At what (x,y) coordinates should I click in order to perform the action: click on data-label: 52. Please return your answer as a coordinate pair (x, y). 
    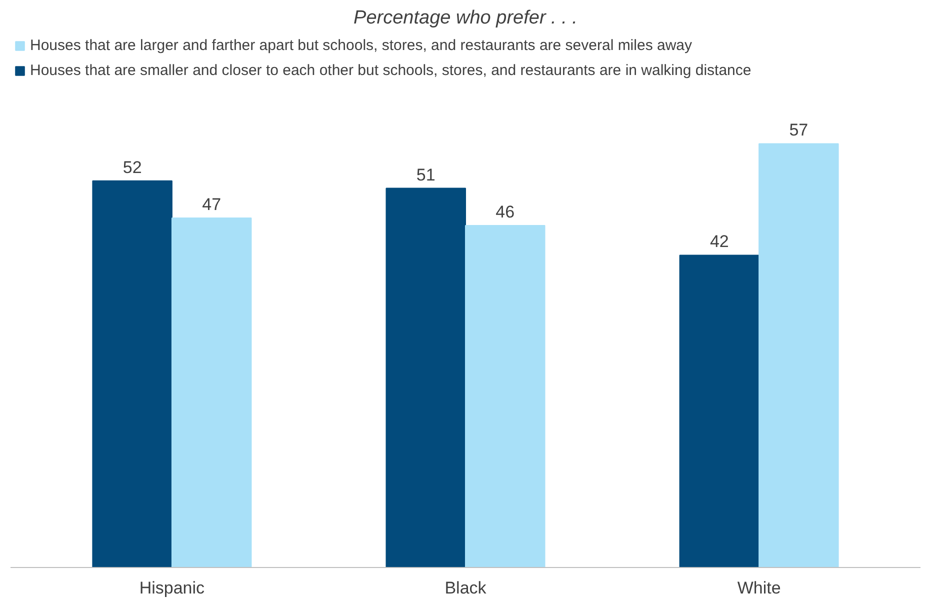
    Looking at the image, I should click on (132, 167).